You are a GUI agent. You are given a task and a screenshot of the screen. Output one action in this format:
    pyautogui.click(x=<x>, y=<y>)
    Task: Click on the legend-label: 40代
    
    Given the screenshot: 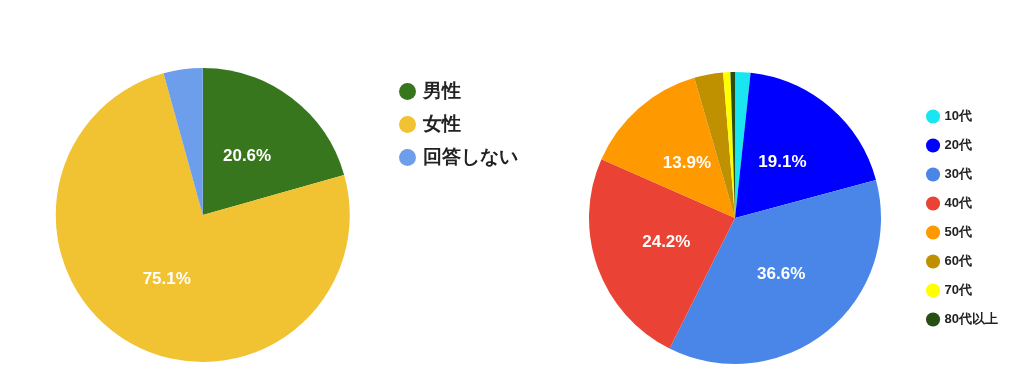 What is the action you would take?
    pyautogui.click(x=958, y=203)
    